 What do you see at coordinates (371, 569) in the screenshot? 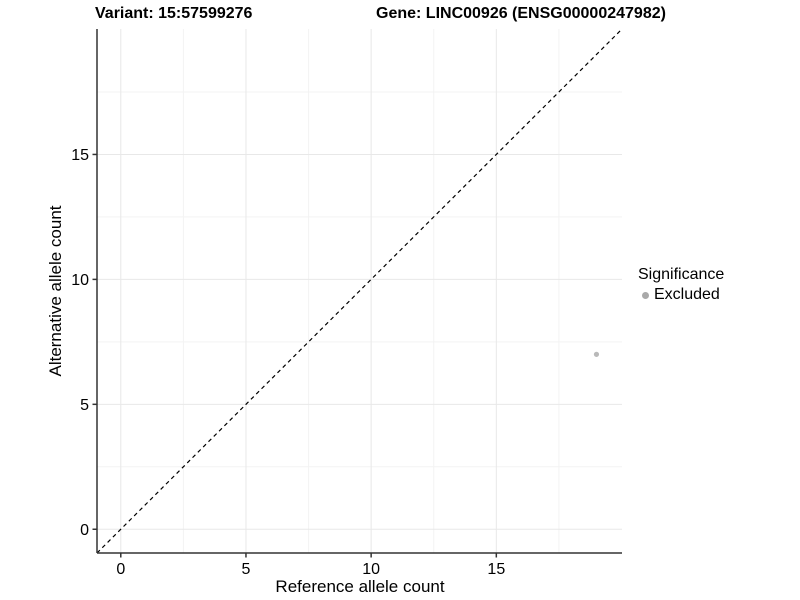
I see `x-tick-label: 10` at bounding box center [371, 569].